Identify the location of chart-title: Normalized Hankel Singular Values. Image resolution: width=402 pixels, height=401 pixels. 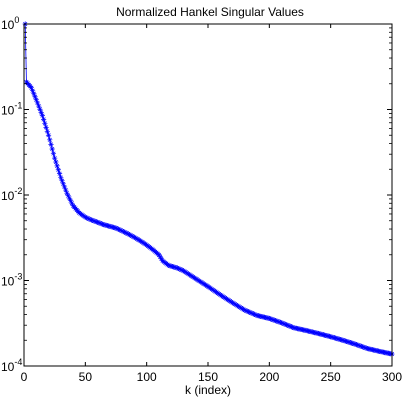
(210, 12).